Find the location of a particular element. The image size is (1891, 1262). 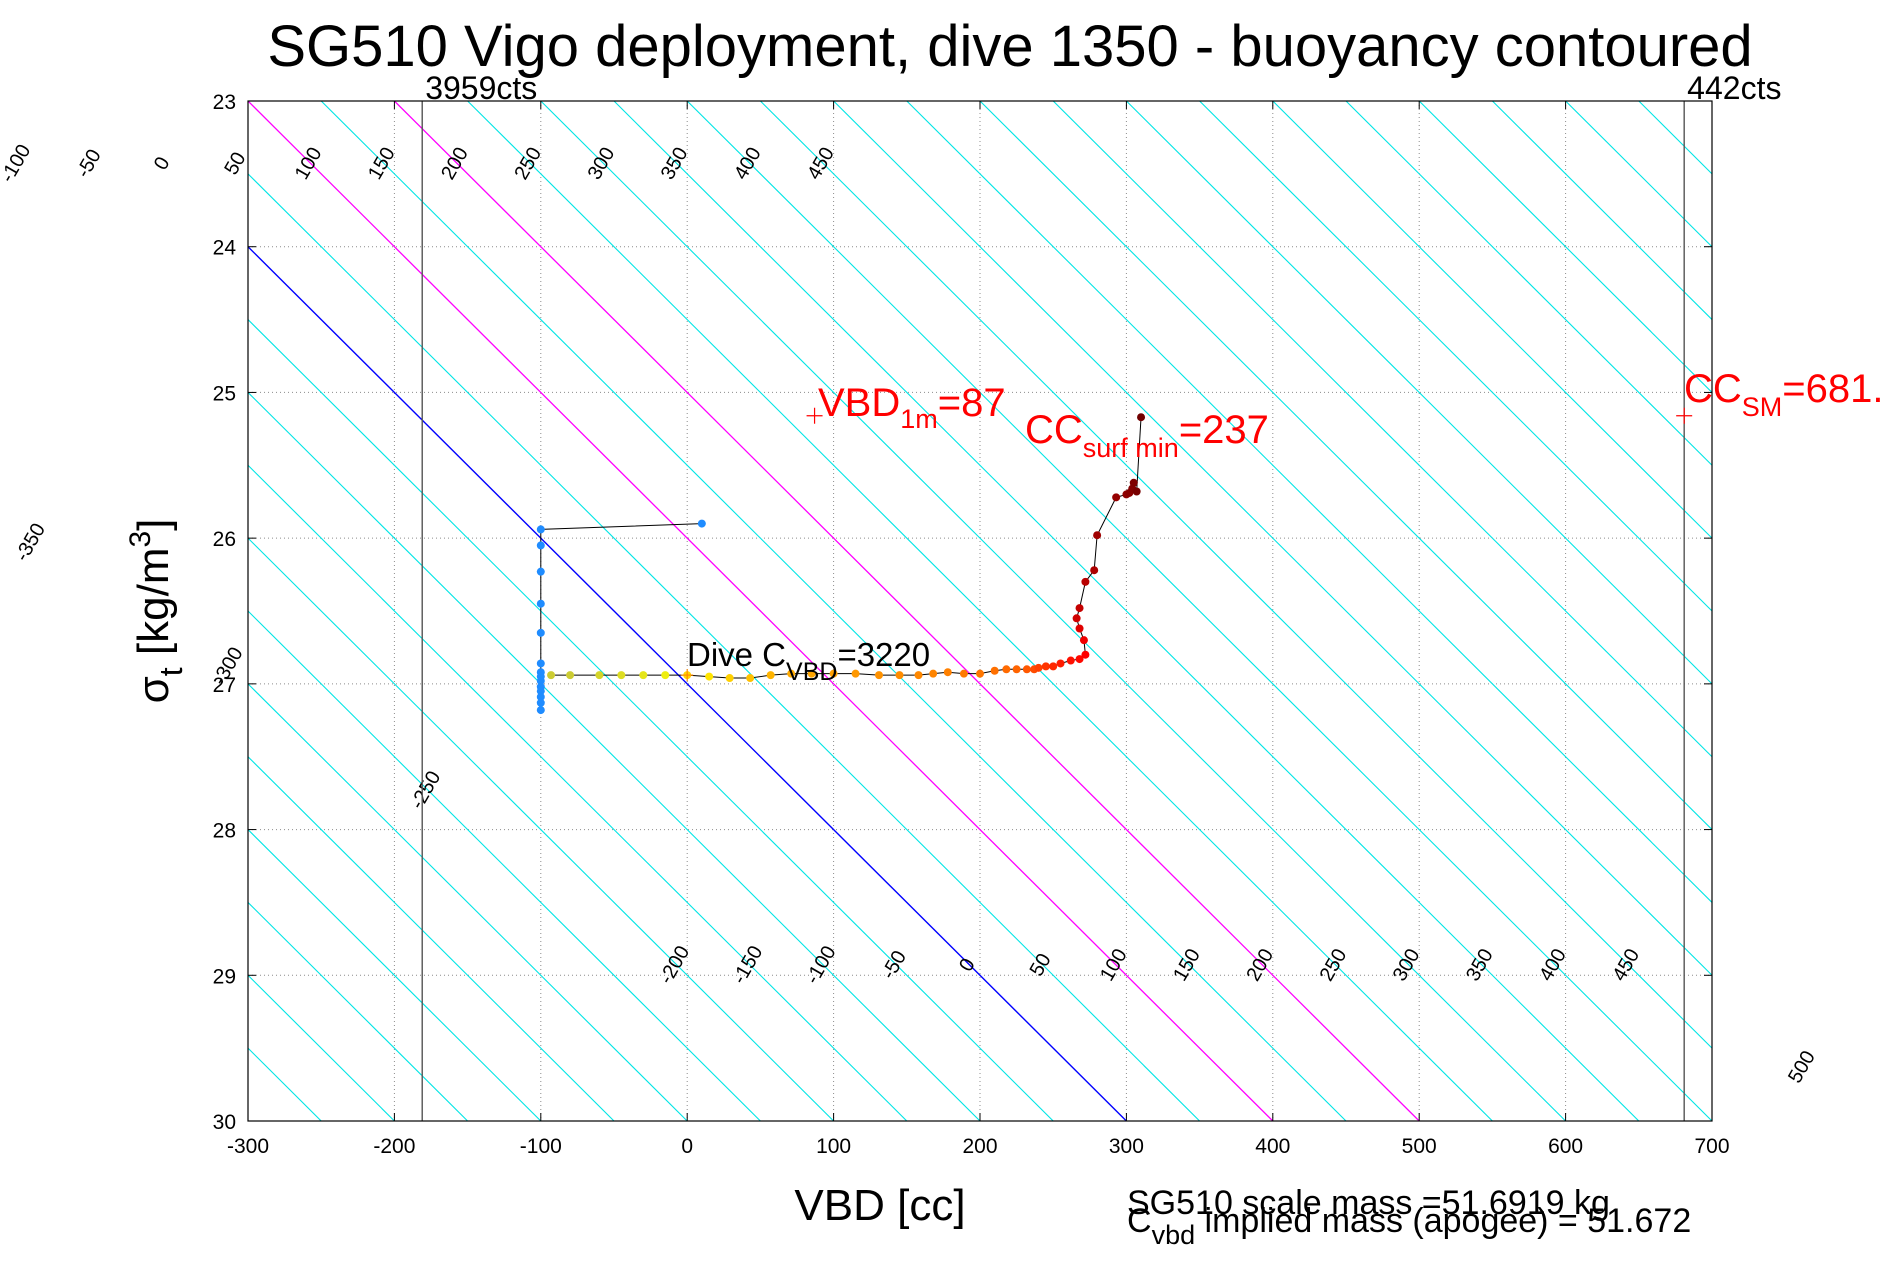

x-axis-label: VBD [cc] is located at coordinates (879, 1205).